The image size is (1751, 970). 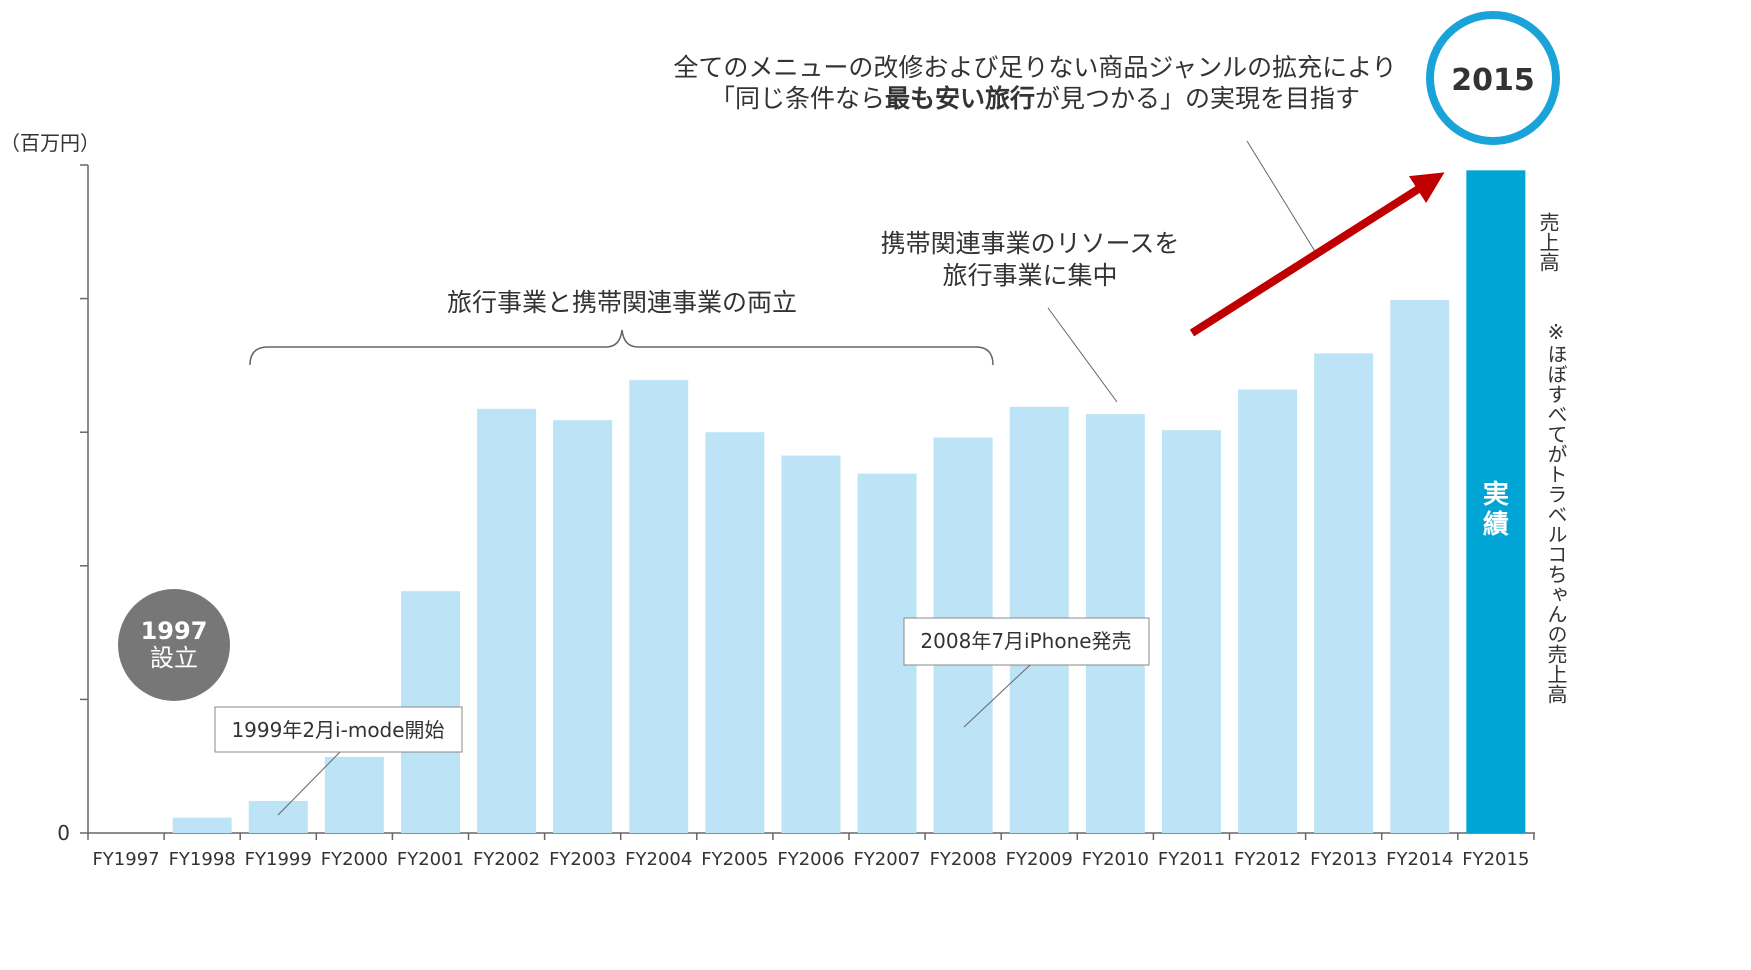 What do you see at coordinates (125, 859) in the screenshot?
I see `x-tick-label-fy1997: FY1997` at bounding box center [125, 859].